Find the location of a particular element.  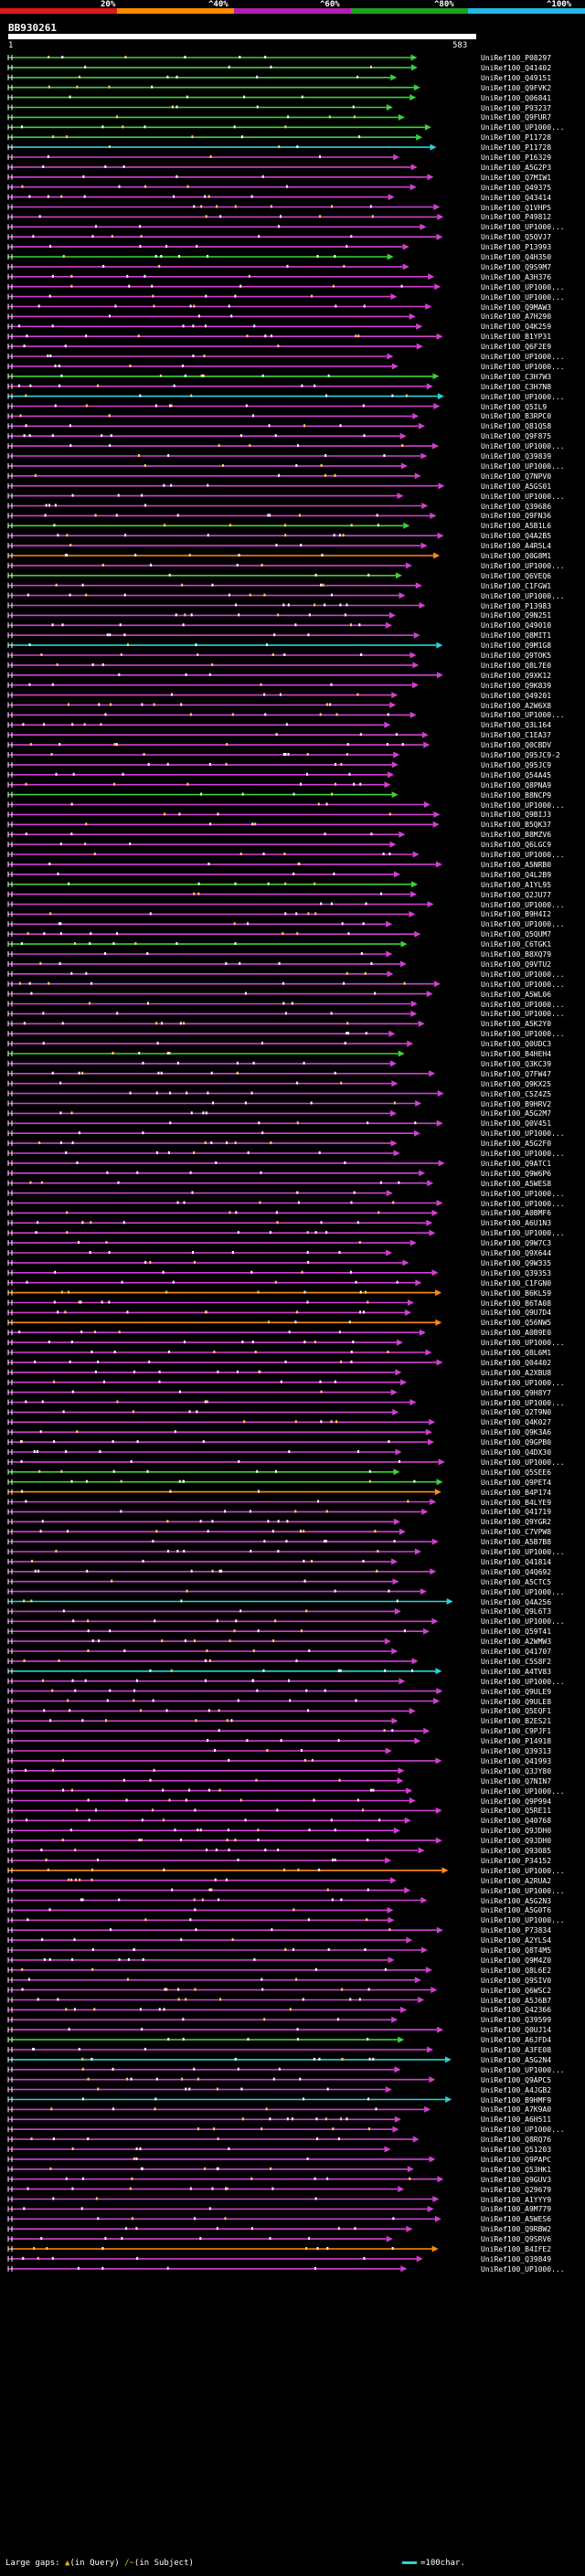

hit-label: UniRef100_Q9FUR7 is located at coordinates (516, 117).